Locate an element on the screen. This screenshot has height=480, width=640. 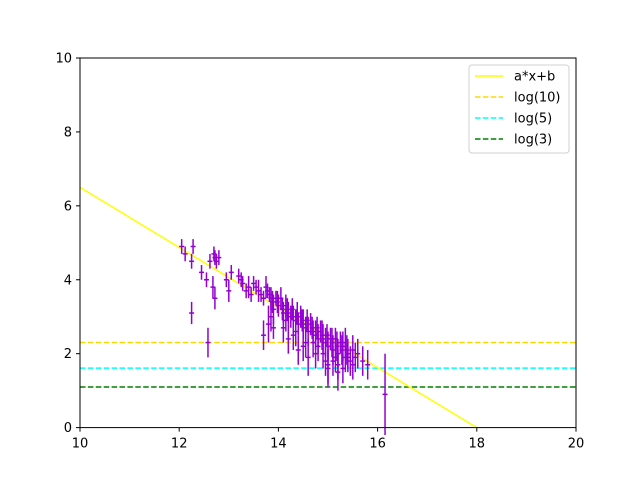
y-tick-label: 6 is located at coordinates (68, 206).